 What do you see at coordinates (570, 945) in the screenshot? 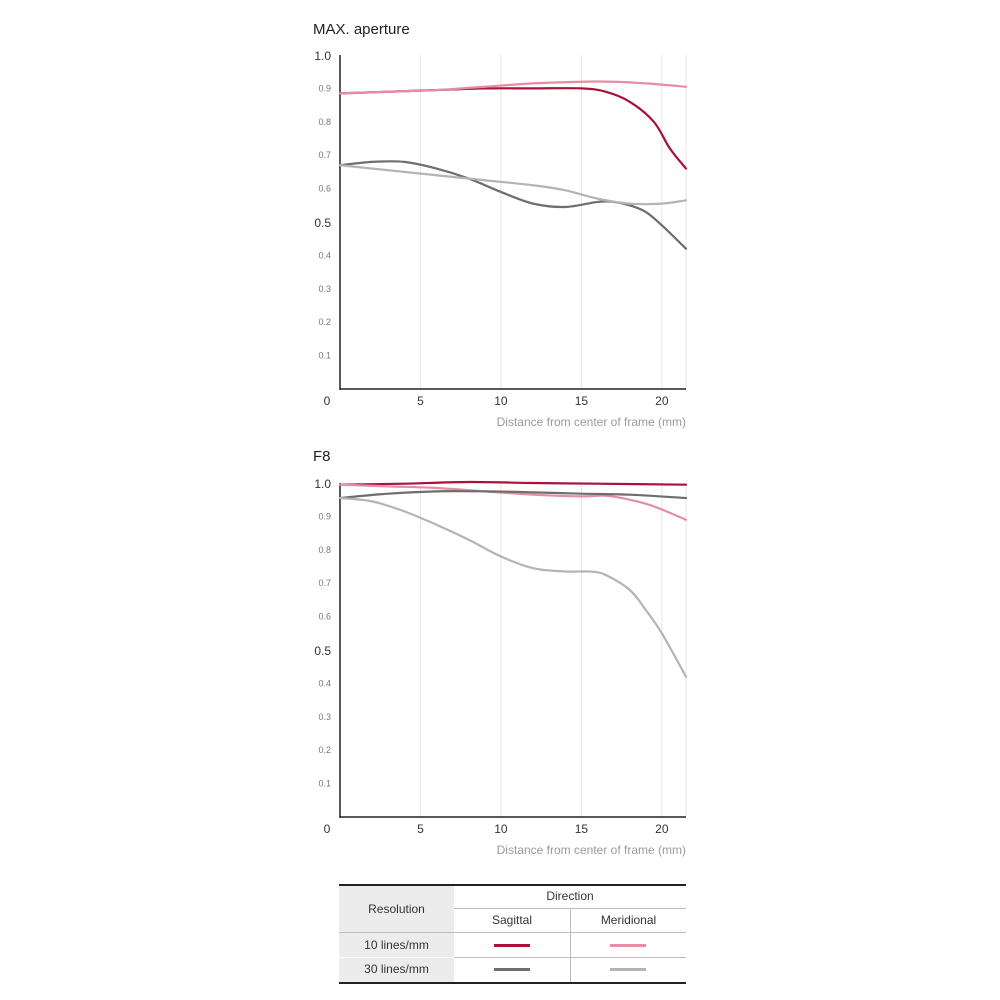
I see `column-divider` at bounding box center [570, 945].